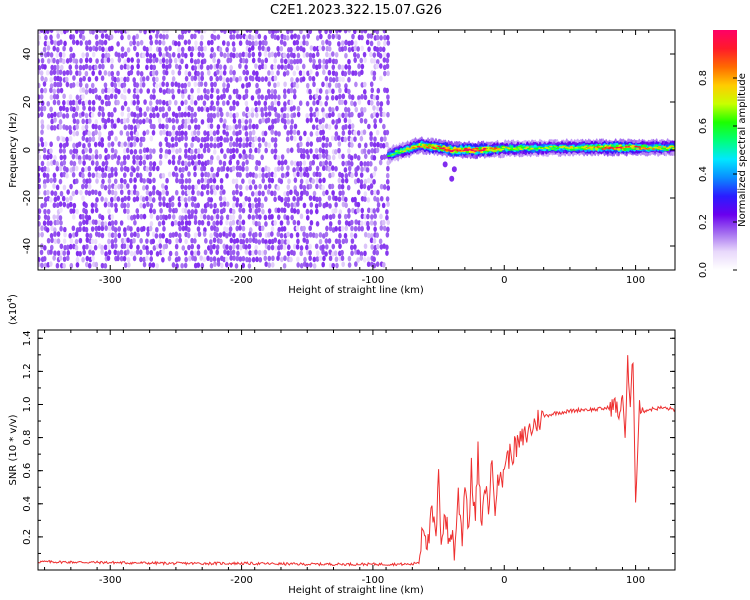 This screenshot has height=600, width=750. What do you see at coordinates (269, 96) in the screenshot?
I see `noise-cell-1925` at bounding box center [269, 96].